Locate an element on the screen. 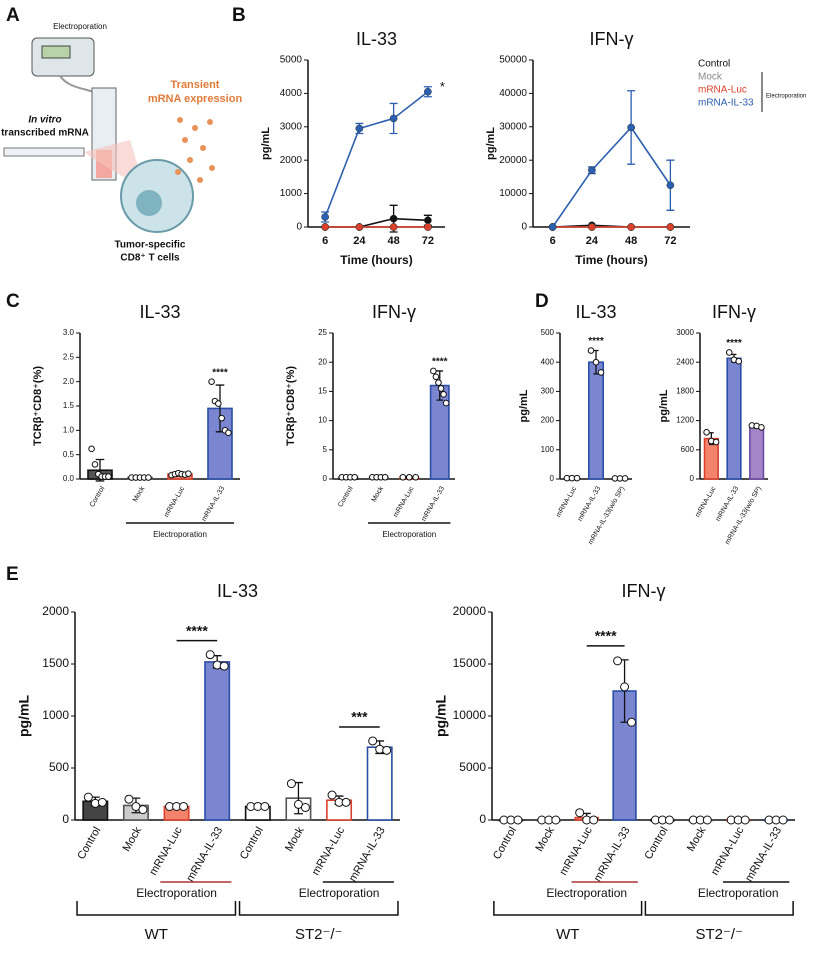  y-axis-label: TCRβ⁺CD8⁺(%) is located at coordinates (291, 406).